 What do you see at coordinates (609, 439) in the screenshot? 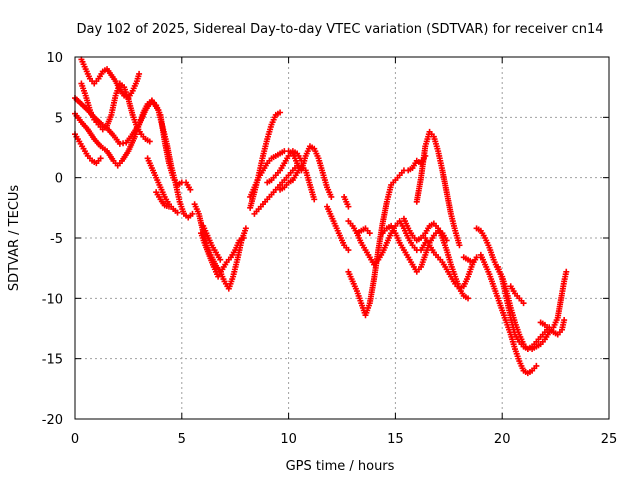
I see `x-tick-label: 25` at bounding box center [609, 439].